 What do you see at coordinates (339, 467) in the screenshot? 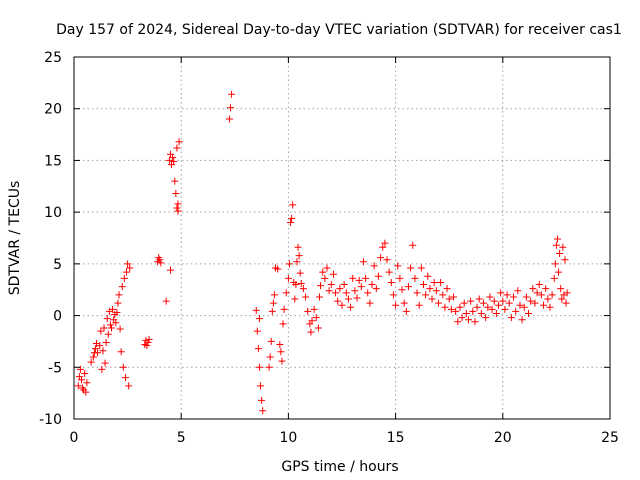
I see `x-axis-label: GPS time / hours` at bounding box center [339, 467].